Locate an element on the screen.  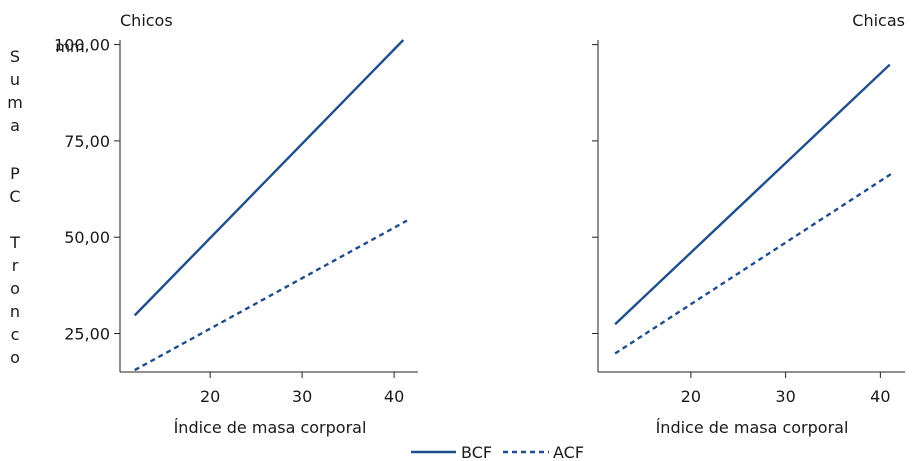
legend-label-acf: ACF is located at coordinates (568, 452).